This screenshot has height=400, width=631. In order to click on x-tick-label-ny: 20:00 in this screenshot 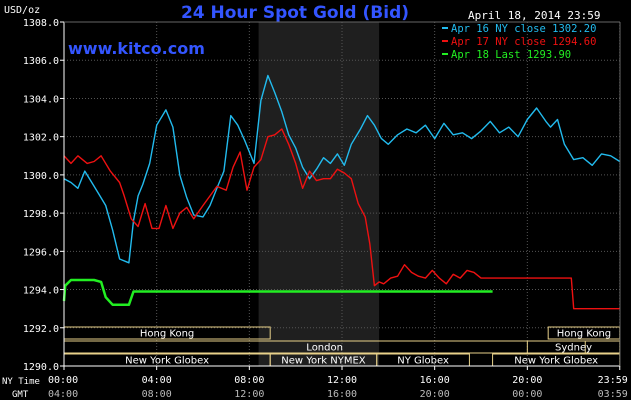, I will do `click(527, 380)`.